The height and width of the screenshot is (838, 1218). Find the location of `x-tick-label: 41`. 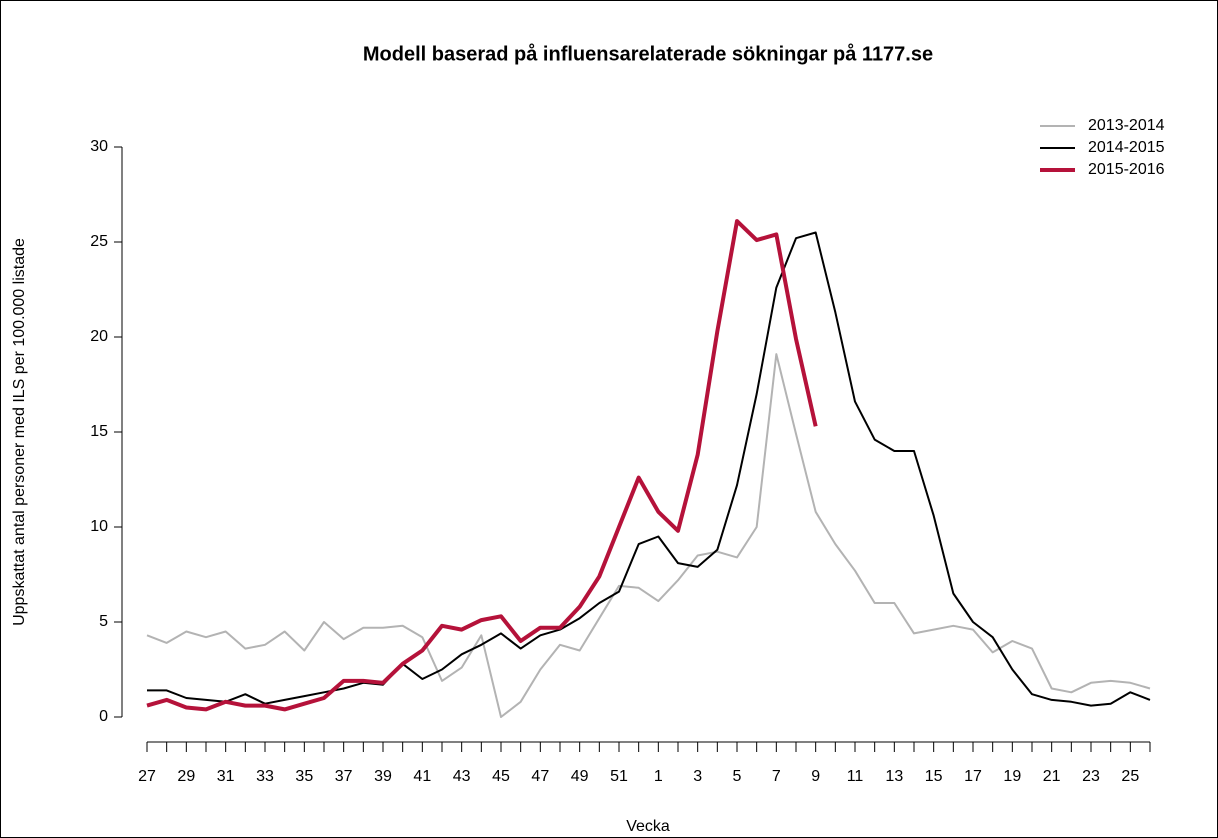

x-tick-label: 41 is located at coordinates (422, 776).